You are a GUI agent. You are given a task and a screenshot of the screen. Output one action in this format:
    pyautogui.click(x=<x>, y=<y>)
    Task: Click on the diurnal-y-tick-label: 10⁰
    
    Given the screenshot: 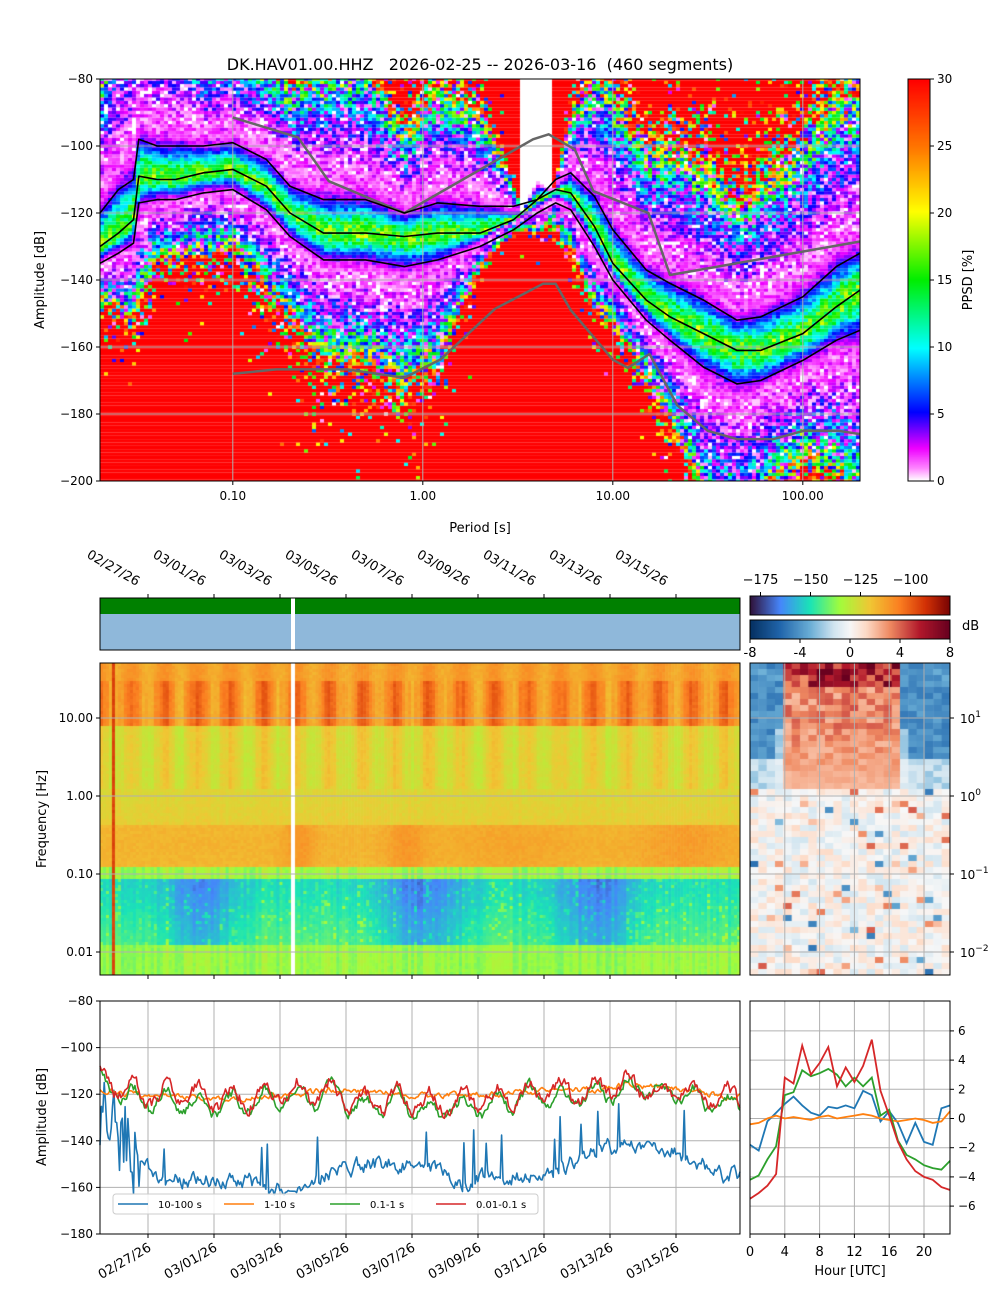 What is the action you would take?
    pyautogui.click(x=970, y=796)
    